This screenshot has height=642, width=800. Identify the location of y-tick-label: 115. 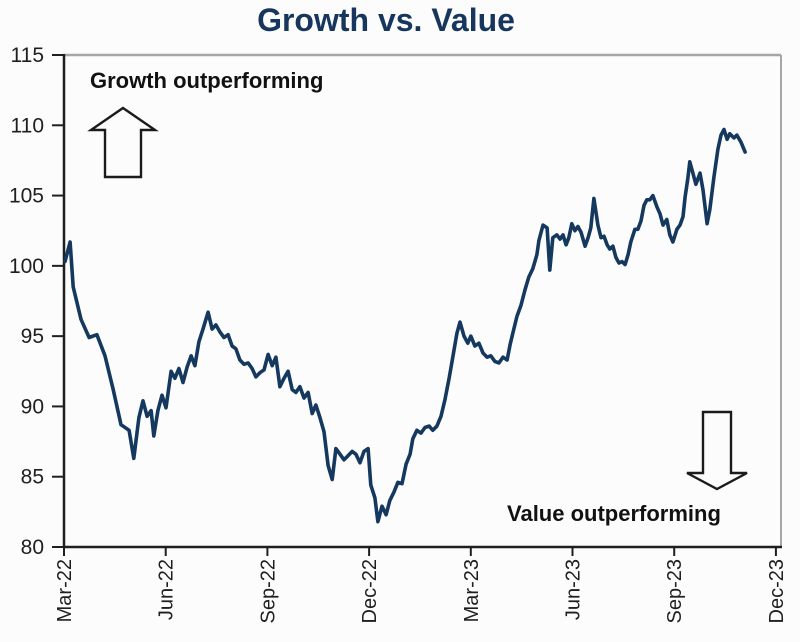
(27, 55).